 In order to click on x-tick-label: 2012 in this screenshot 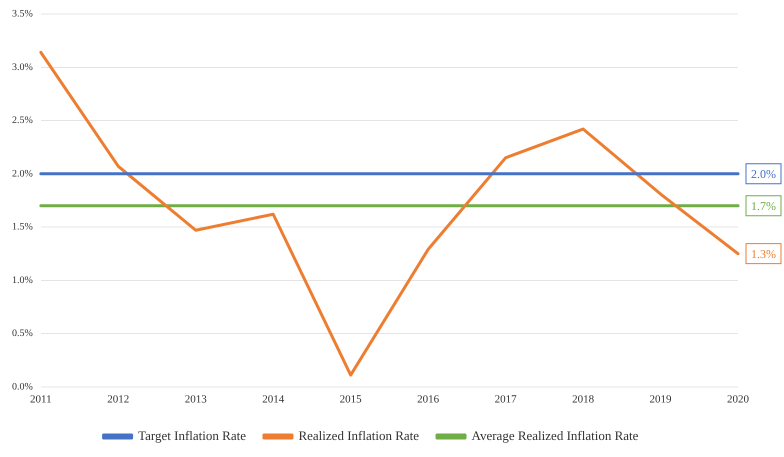, I will do `click(118, 399)`.